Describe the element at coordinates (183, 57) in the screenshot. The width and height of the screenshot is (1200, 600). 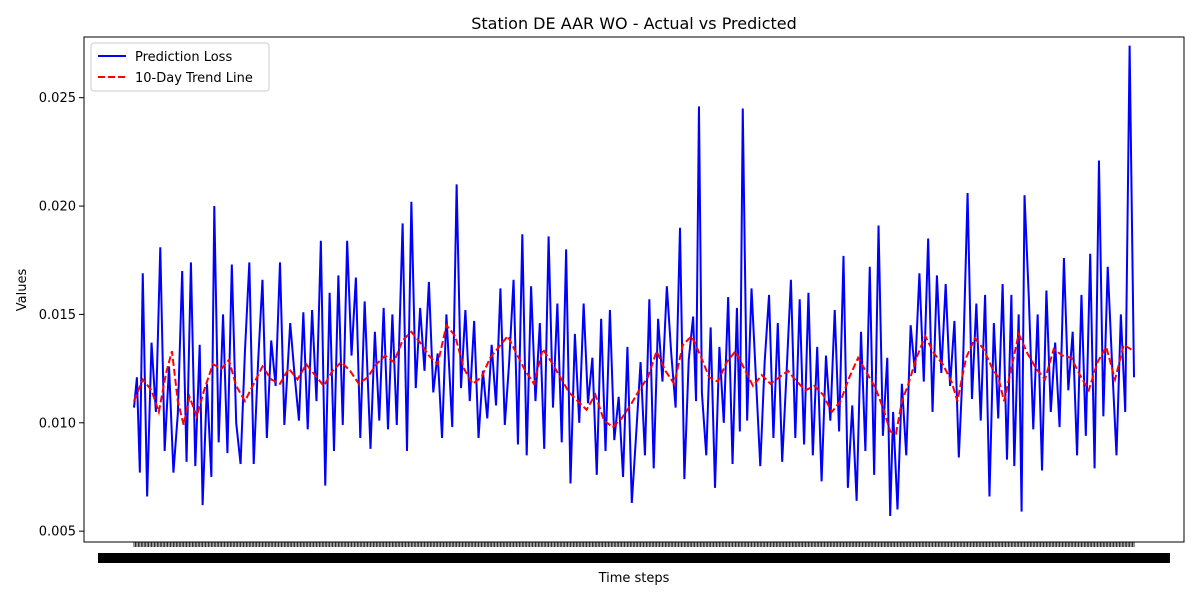
I see `legend-label-prediction-loss: Prediction Loss` at that location.